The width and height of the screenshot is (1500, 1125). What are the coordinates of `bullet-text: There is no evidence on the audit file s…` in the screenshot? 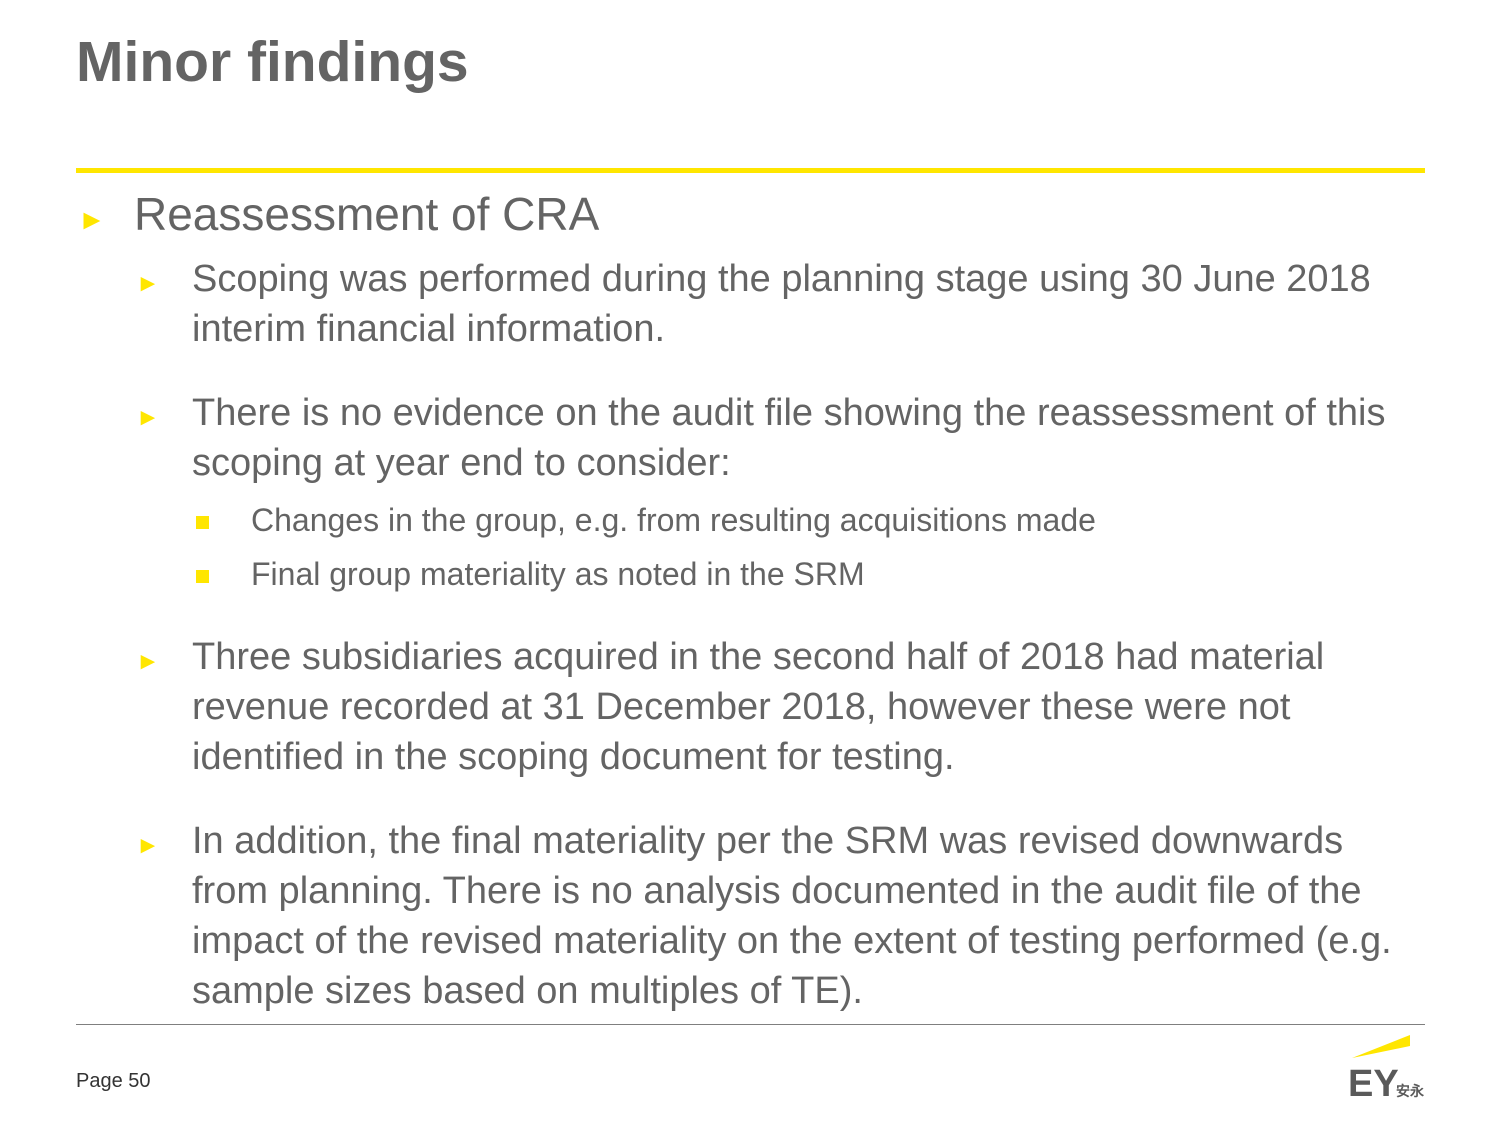 It's located at (789, 438).